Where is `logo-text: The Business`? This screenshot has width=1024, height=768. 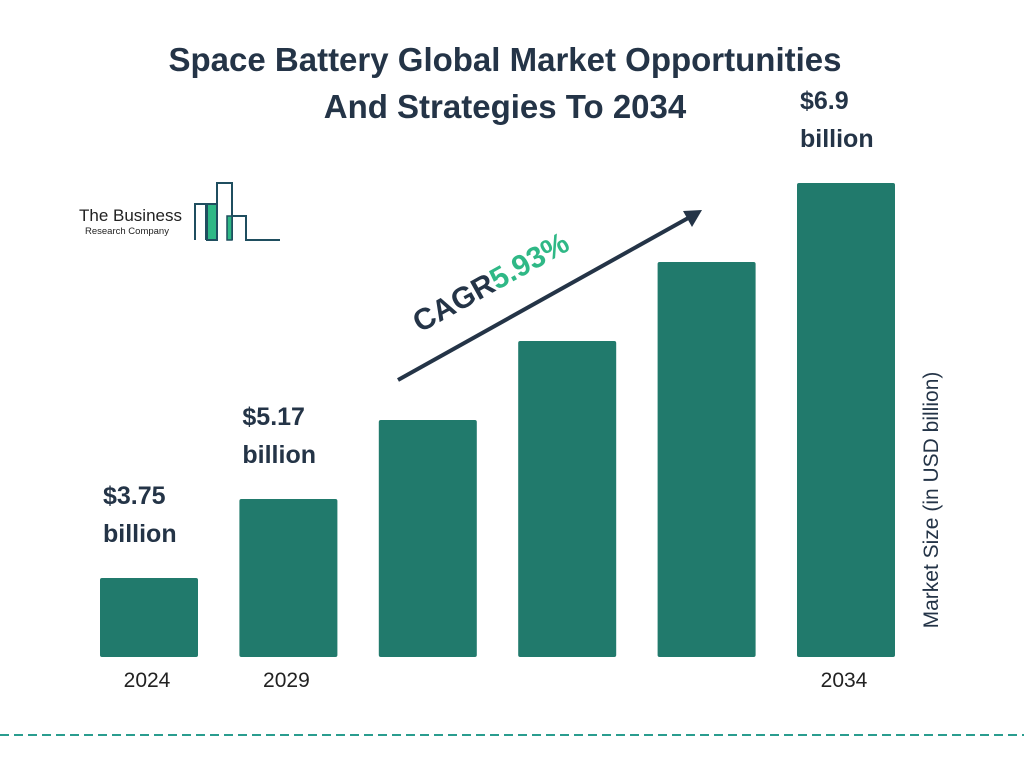
logo-text: The Business is located at coordinates (130, 215).